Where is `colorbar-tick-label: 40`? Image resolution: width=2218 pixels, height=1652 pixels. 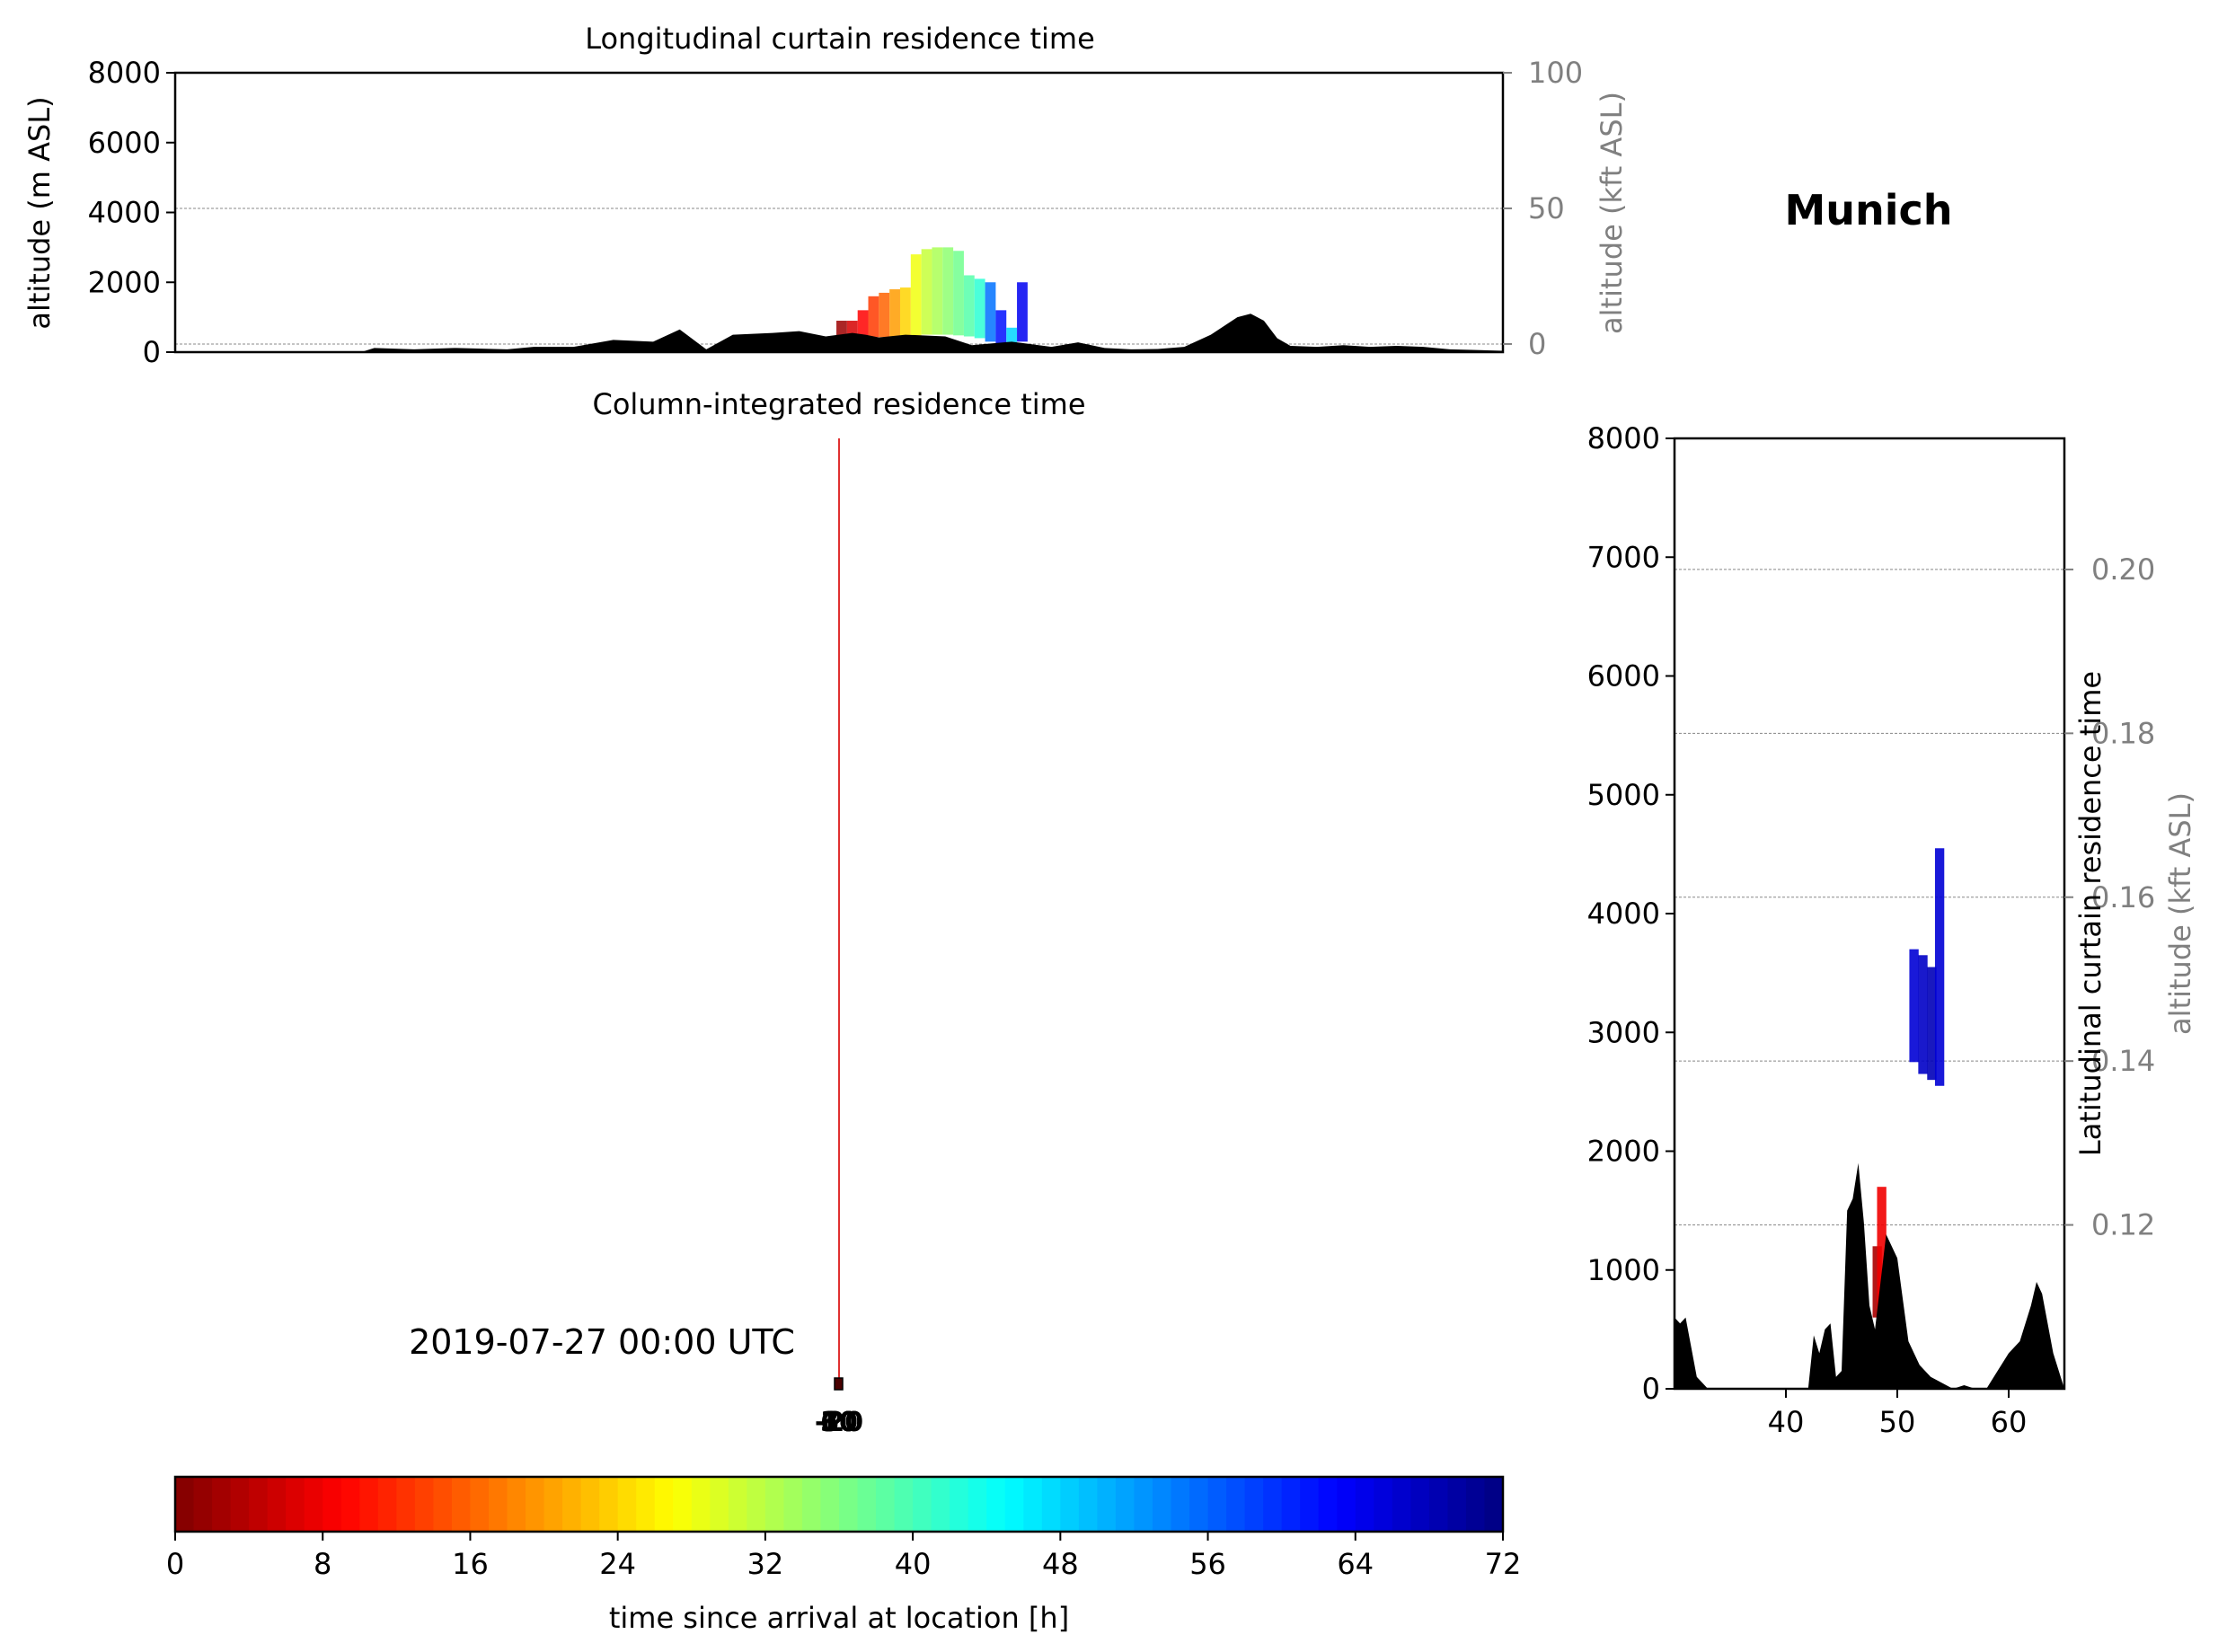
colorbar-tick-label: 40 is located at coordinates (913, 1564).